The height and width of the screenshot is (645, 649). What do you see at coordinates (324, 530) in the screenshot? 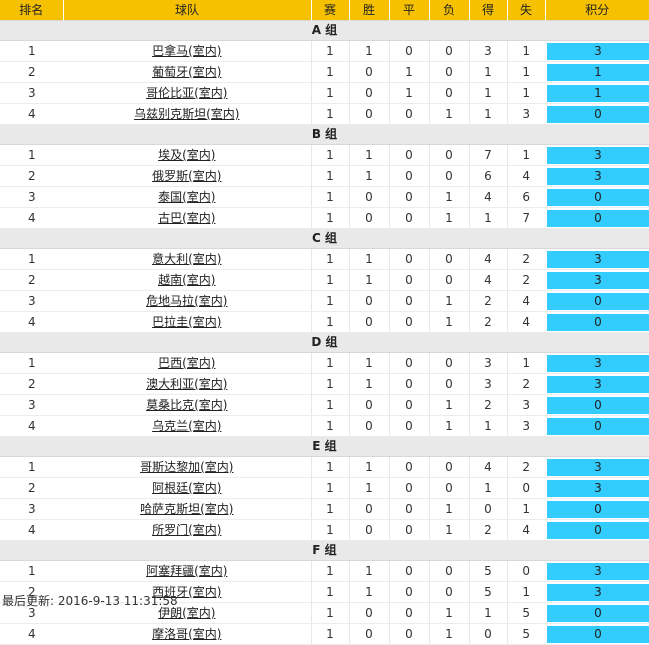
I see `team-row: 4 所罗门(室内) 1 0 0 1 2 4 0` at bounding box center [324, 530].